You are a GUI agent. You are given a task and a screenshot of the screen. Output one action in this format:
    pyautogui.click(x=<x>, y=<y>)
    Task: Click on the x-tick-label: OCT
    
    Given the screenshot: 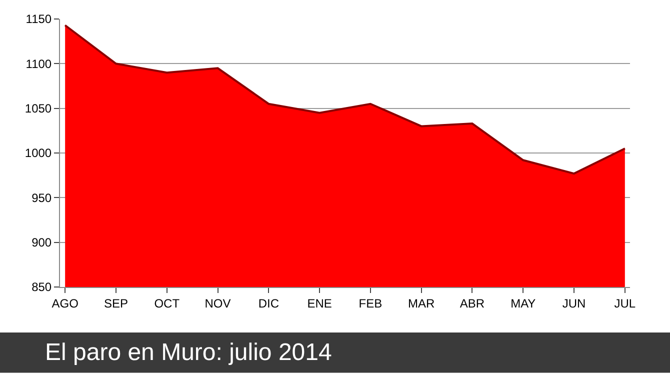 What is the action you would take?
    pyautogui.click(x=167, y=303)
    